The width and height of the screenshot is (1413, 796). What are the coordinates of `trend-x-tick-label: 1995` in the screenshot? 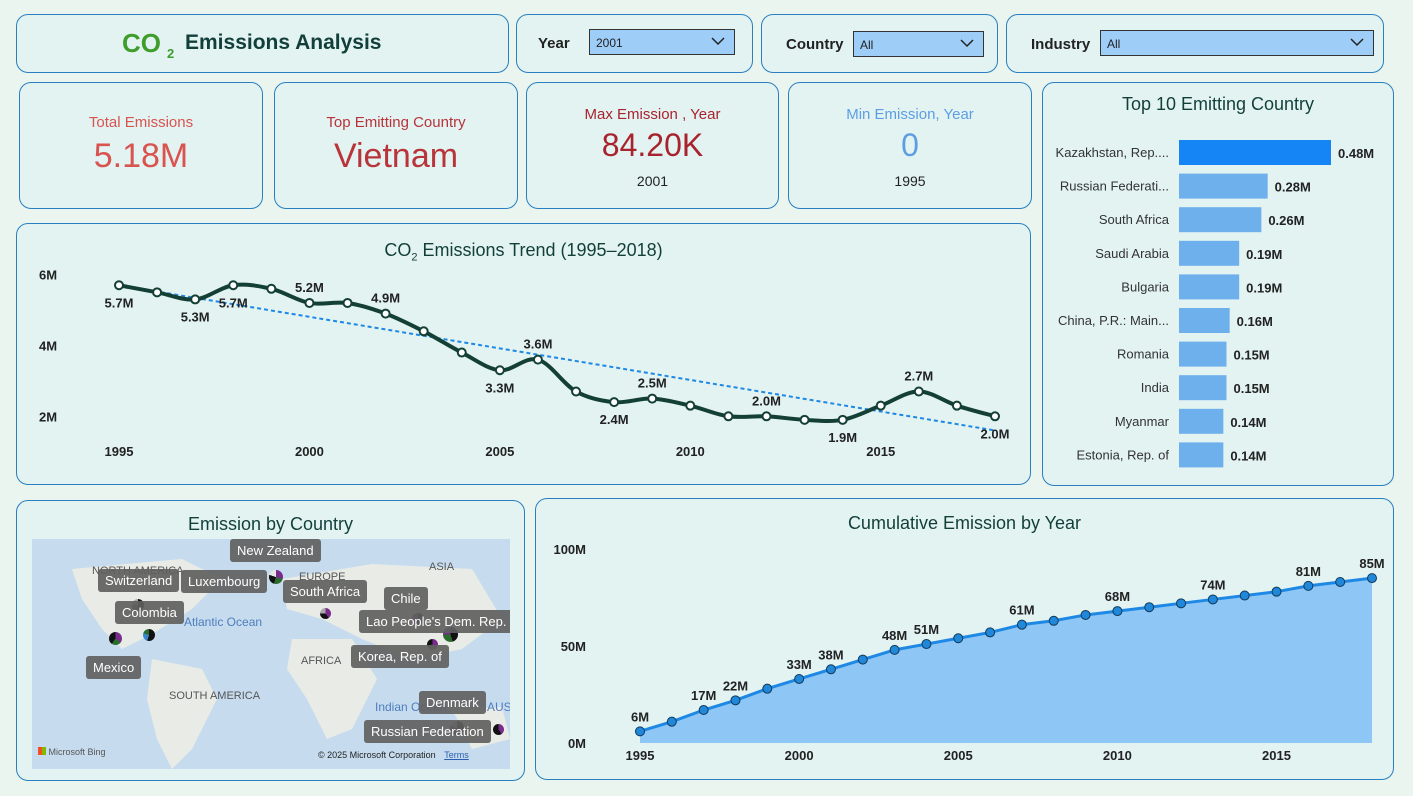 It's located at (119, 451).